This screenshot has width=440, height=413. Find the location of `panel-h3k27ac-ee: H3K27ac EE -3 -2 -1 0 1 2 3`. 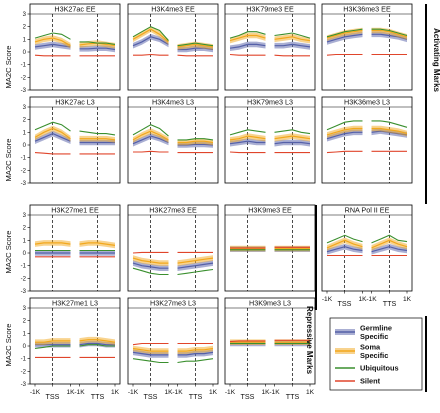

panel-h3k27ac-ee: H3K27ac EE -3 -2 -1 0 1 2 3 is located at coordinates (71, 48).